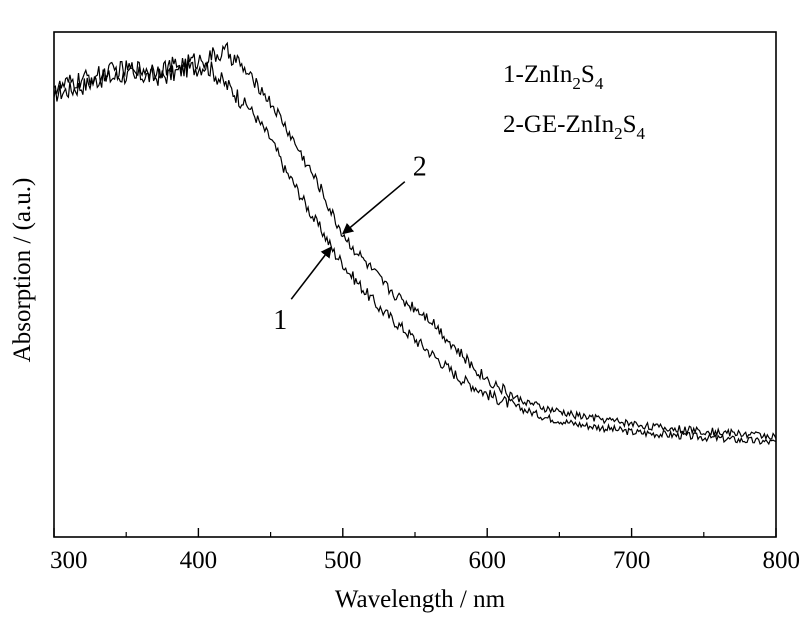  I want to click on annotation-label-1: 1, so click(280, 320).